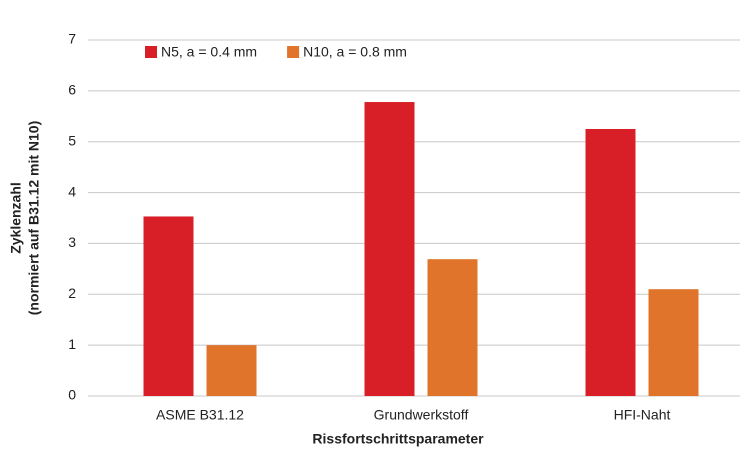 The width and height of the screenshot is (747, 455). I want to click on y-tick-label: 1, so click(72, 344).